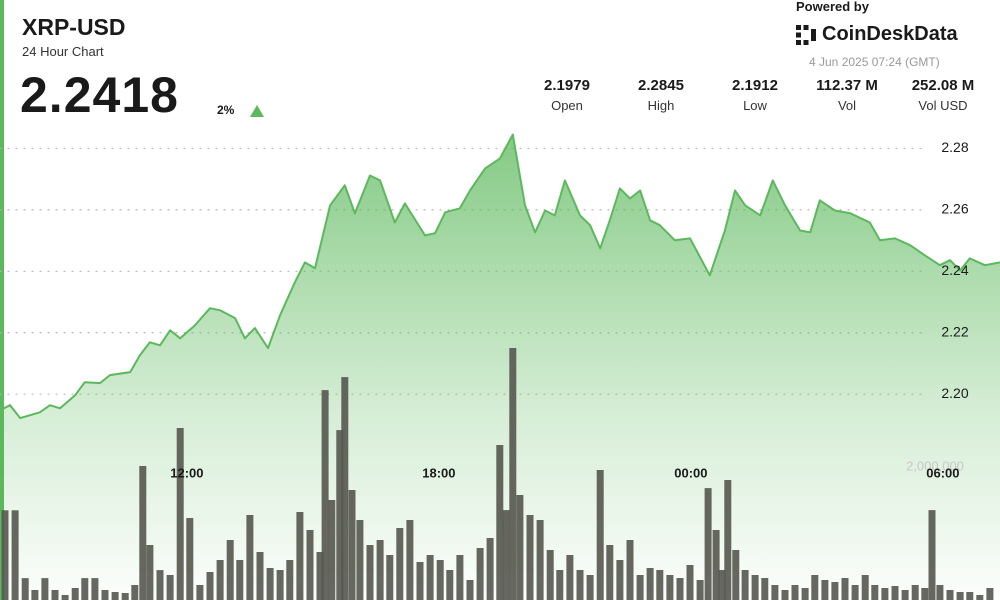 The height and width of the screenshot is (600, 1000). I want to click on stat-label: Vol USD, so click(943, 105).